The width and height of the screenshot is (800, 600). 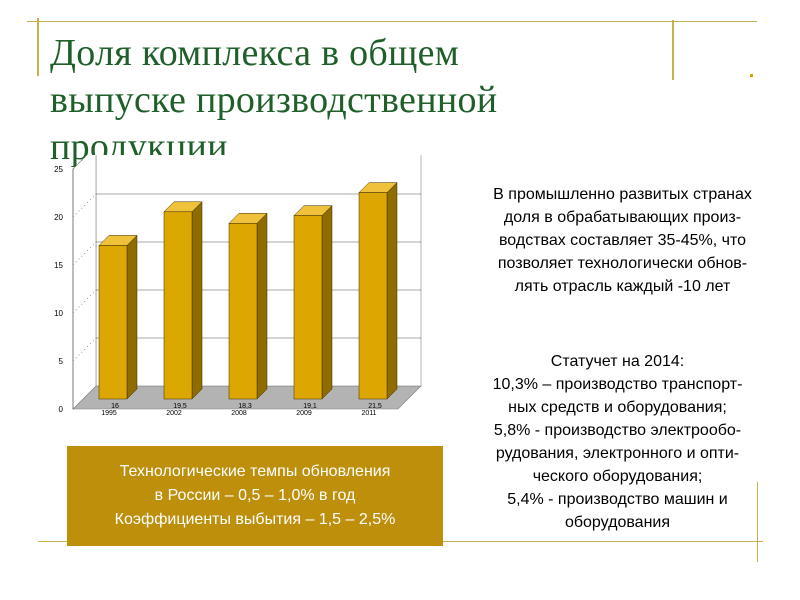 I want to click on right-text-bottom-line-5: рудования, электронного и опти-, so click(x=617, y=453).